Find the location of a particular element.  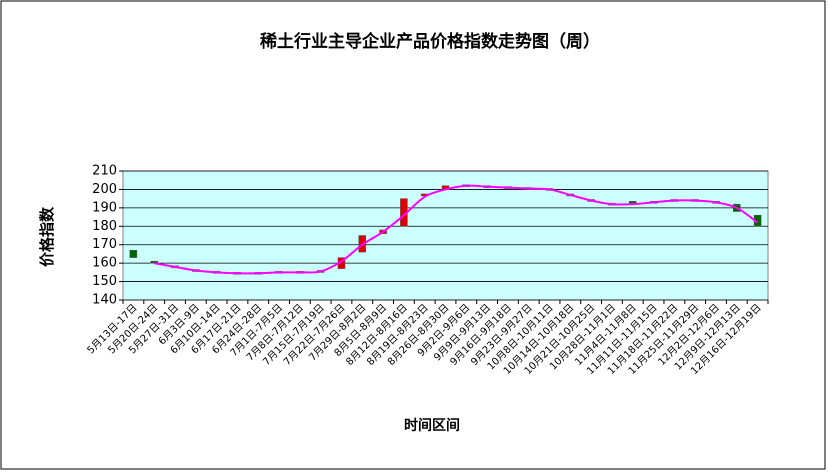

y-tick-label: 140 is located at coordinates (104, 300).